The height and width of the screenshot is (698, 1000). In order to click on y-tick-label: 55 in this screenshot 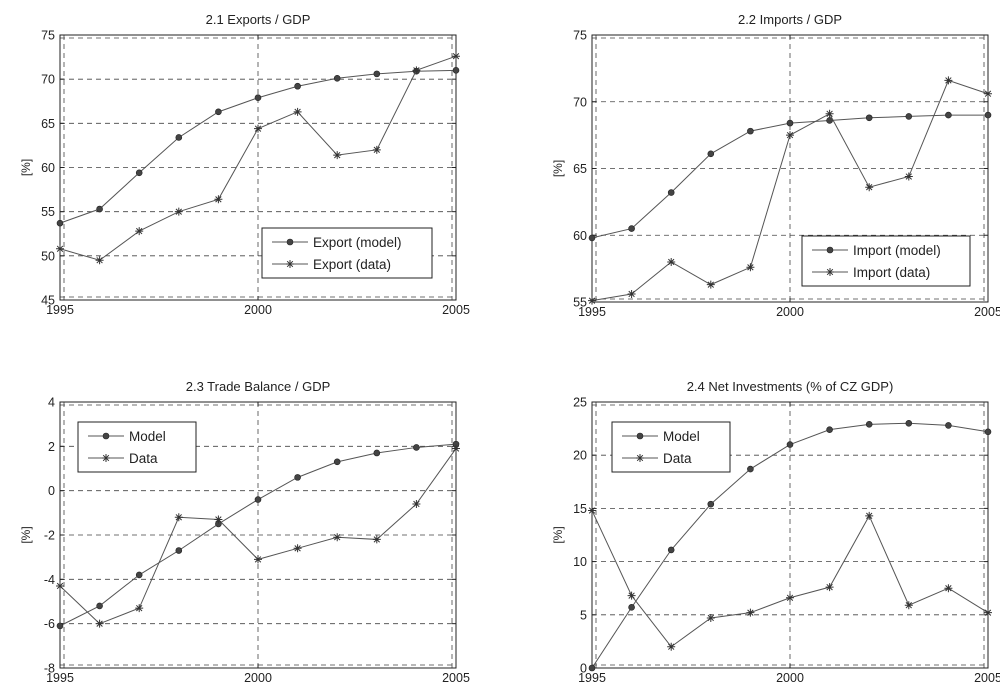, I will do `click(48, 212)`.